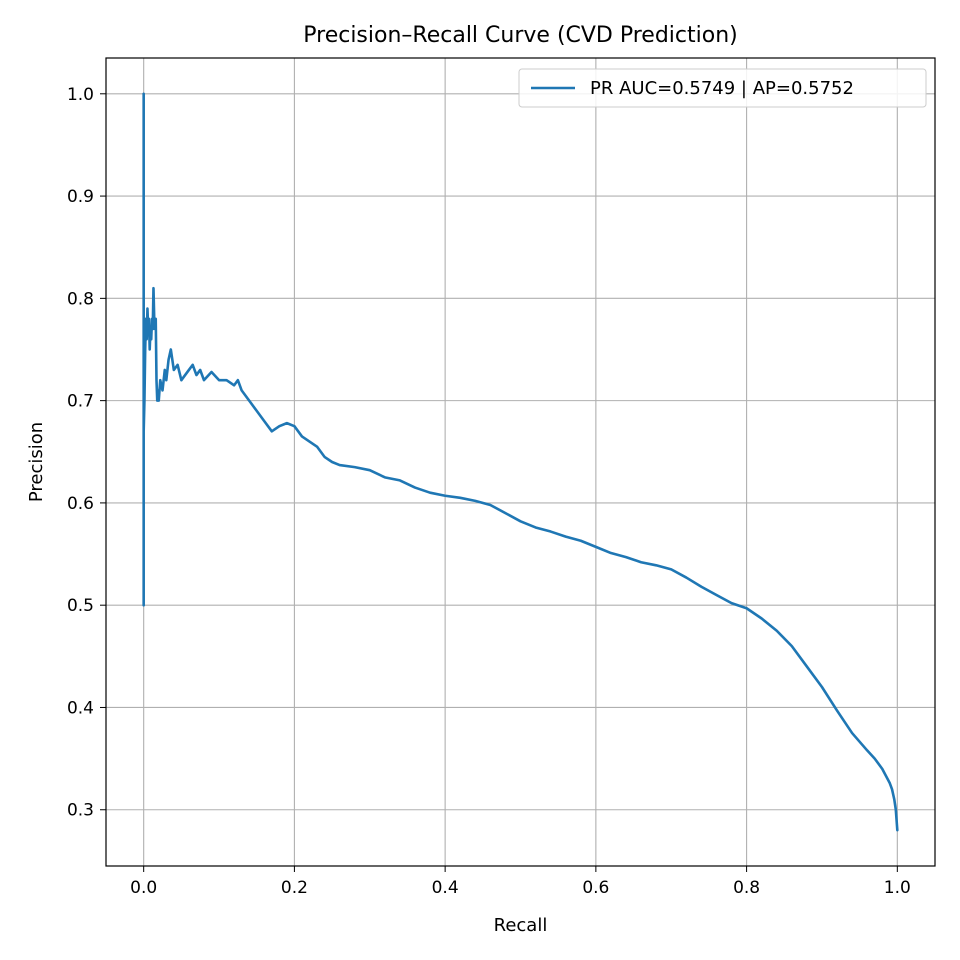 The width and height of the screenshot is (960, 960). I want to click on x-tick-label: 0.0, so click(143, 888).